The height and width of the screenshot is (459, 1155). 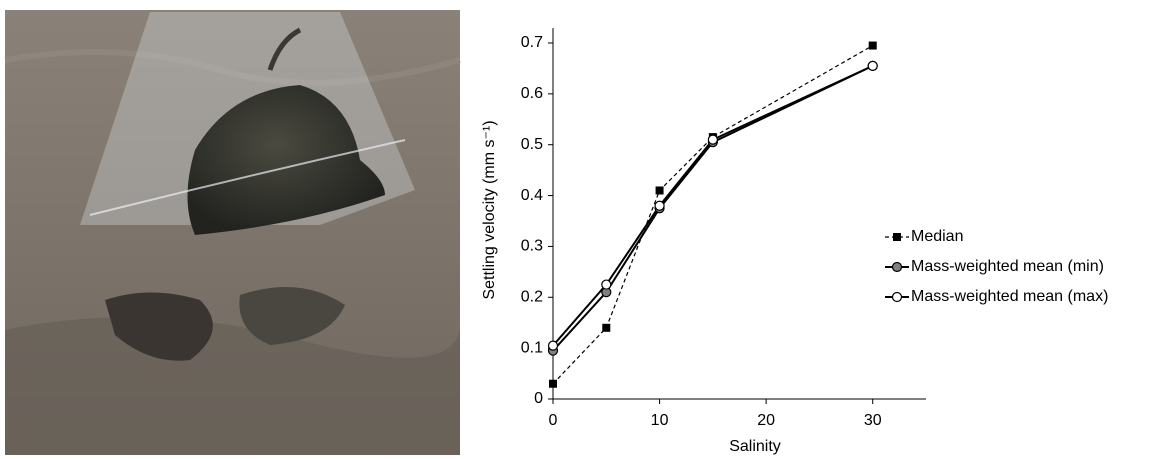 What do you see at coordinates (247, 177) in the screenshot?
I see `bag-edge` at bounding box center [247, 177].